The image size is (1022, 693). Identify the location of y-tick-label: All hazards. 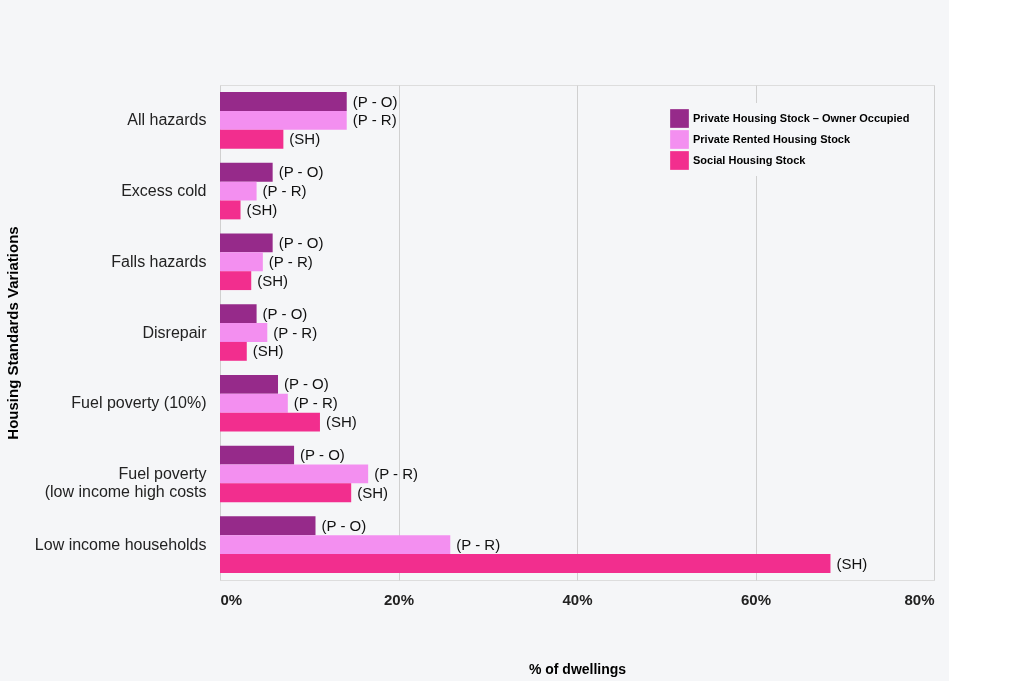
(167, 120).